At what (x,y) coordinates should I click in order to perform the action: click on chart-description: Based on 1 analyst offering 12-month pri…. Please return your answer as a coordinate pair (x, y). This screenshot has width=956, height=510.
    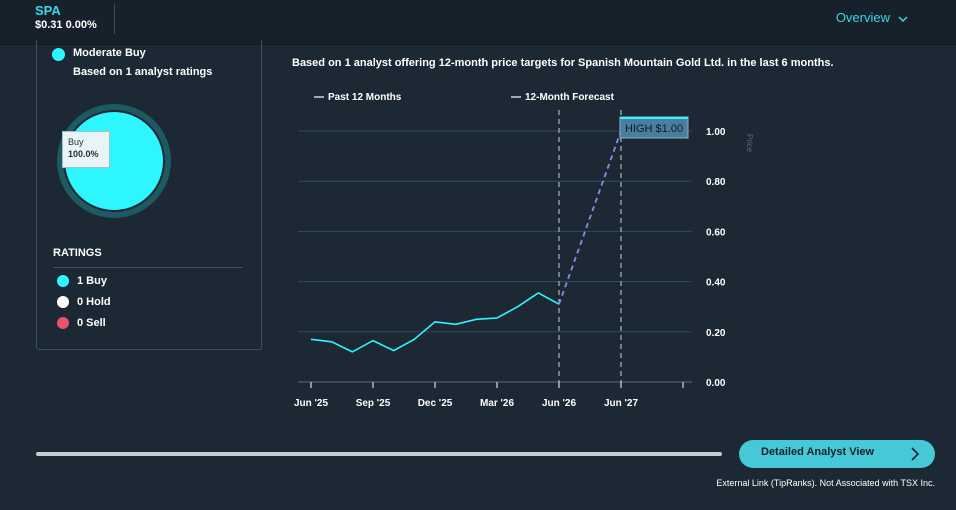
    Looking at the image, I should click on (563, 63).